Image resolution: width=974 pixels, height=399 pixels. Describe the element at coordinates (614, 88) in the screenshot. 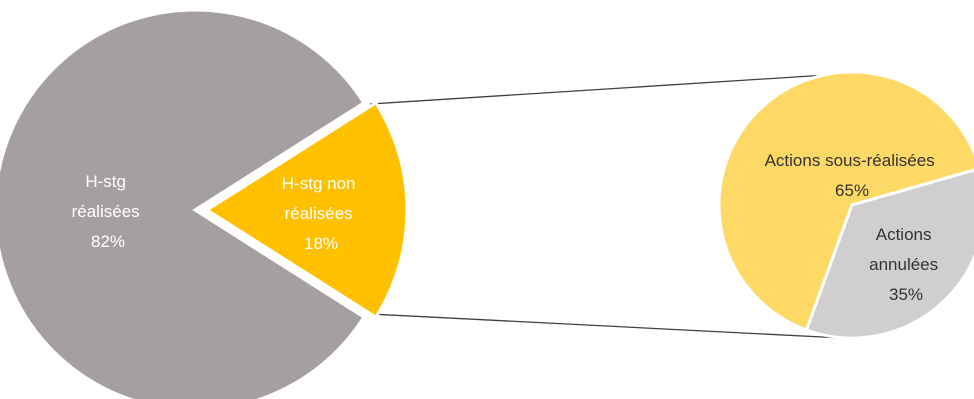

I see `connector-line-top` at that location.